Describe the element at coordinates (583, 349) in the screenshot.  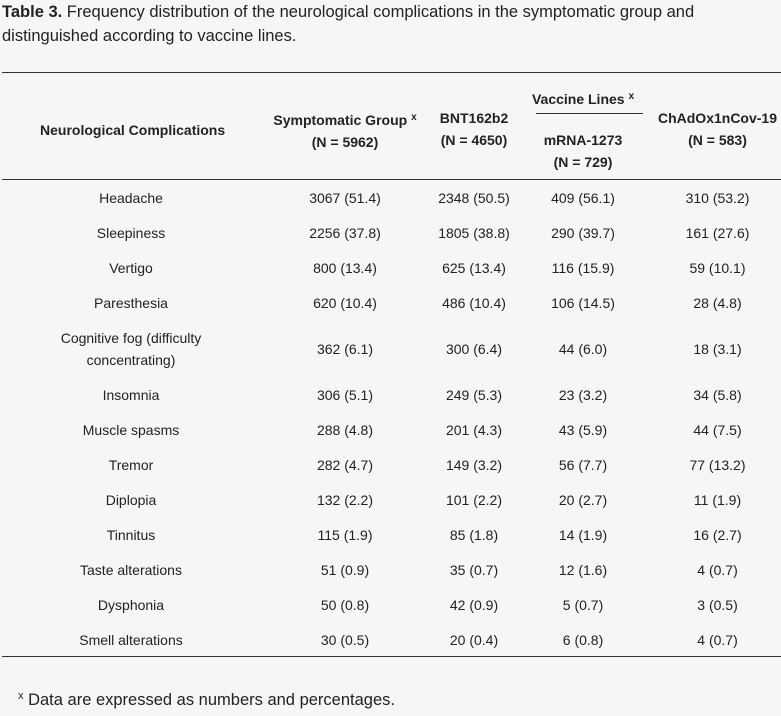
I see `cell-mrna-1273: 44 (6.0)` at that location.